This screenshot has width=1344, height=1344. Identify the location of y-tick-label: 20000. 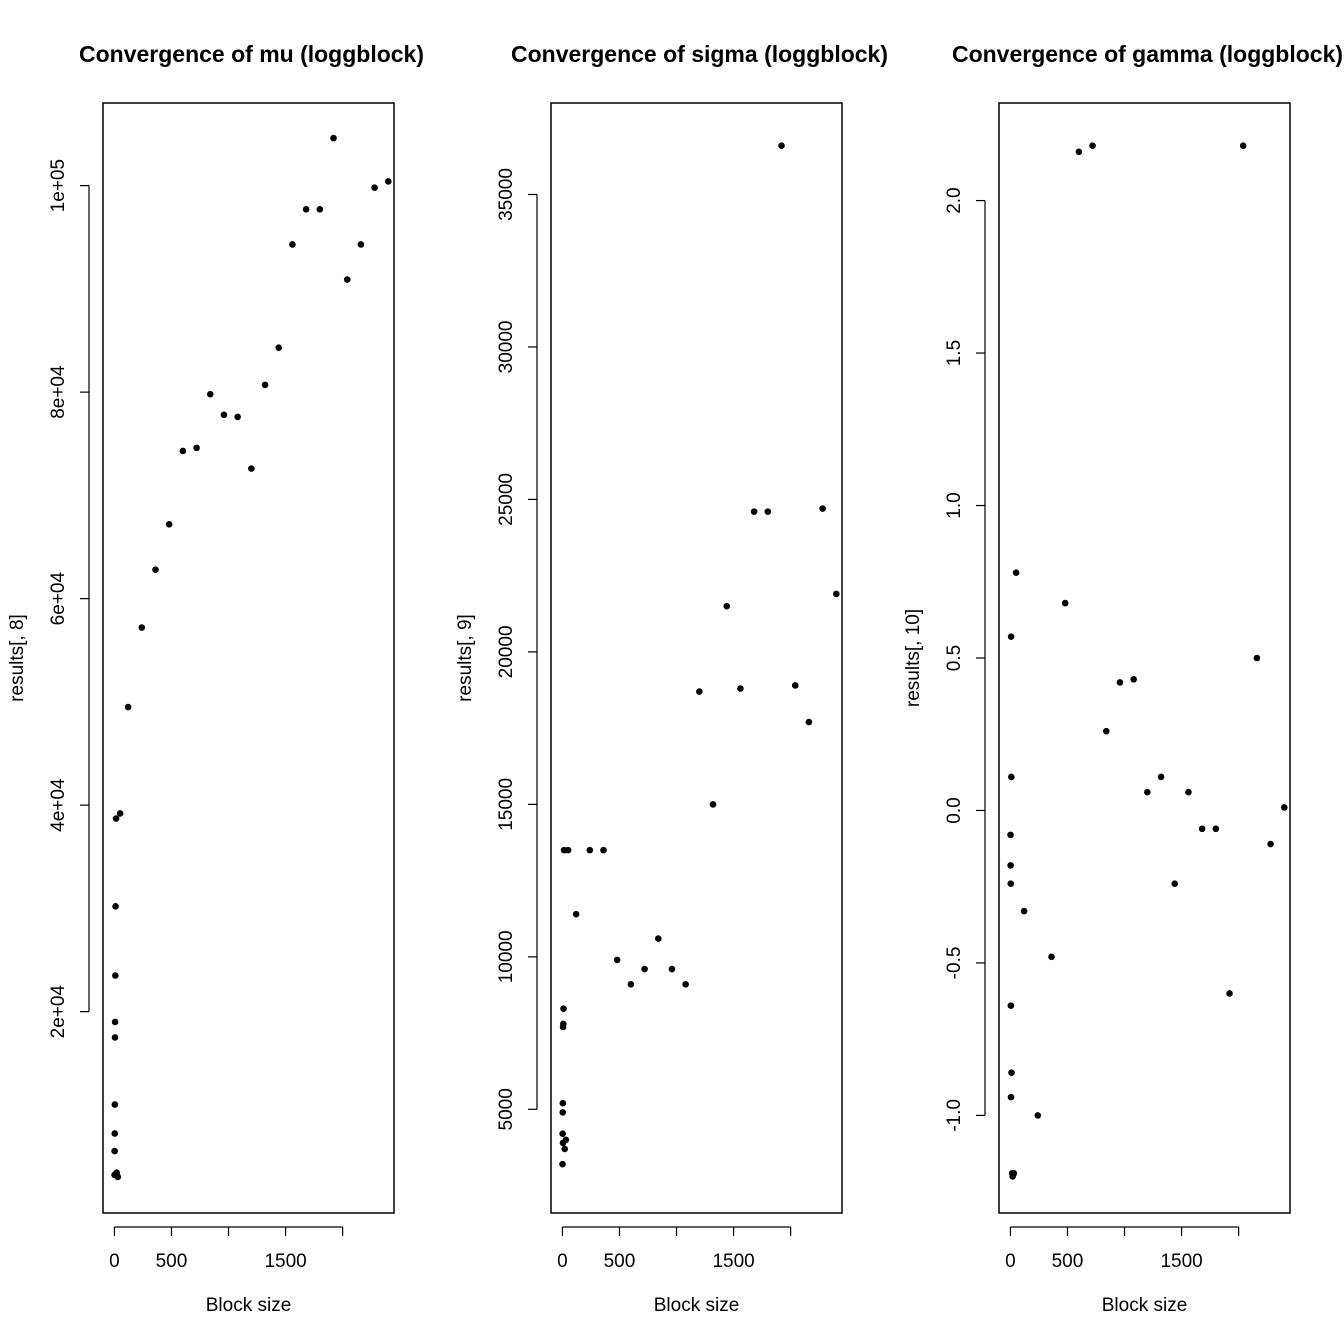
(506, 651).